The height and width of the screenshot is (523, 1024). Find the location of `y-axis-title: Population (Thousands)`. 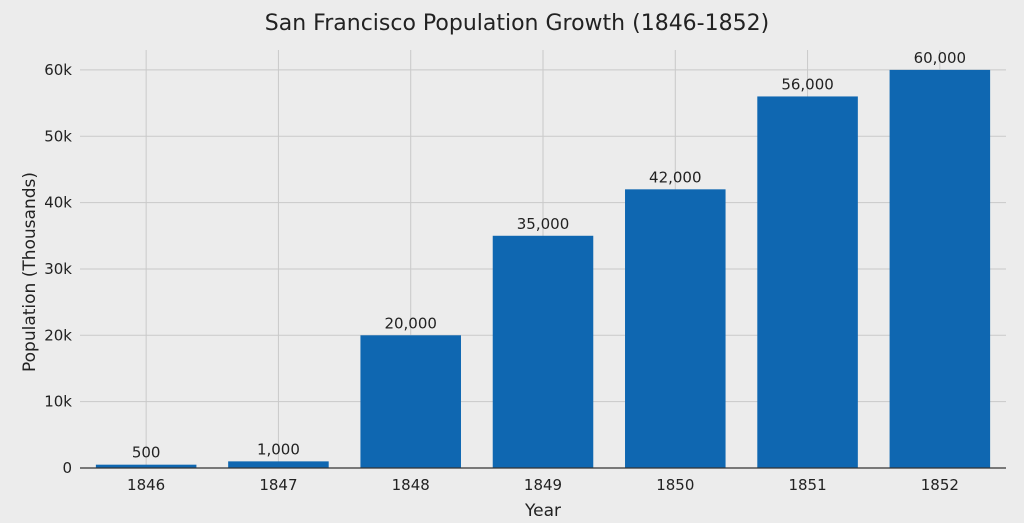

y-axis-title: Population (Thousands) is located at coordinates (30, 272).